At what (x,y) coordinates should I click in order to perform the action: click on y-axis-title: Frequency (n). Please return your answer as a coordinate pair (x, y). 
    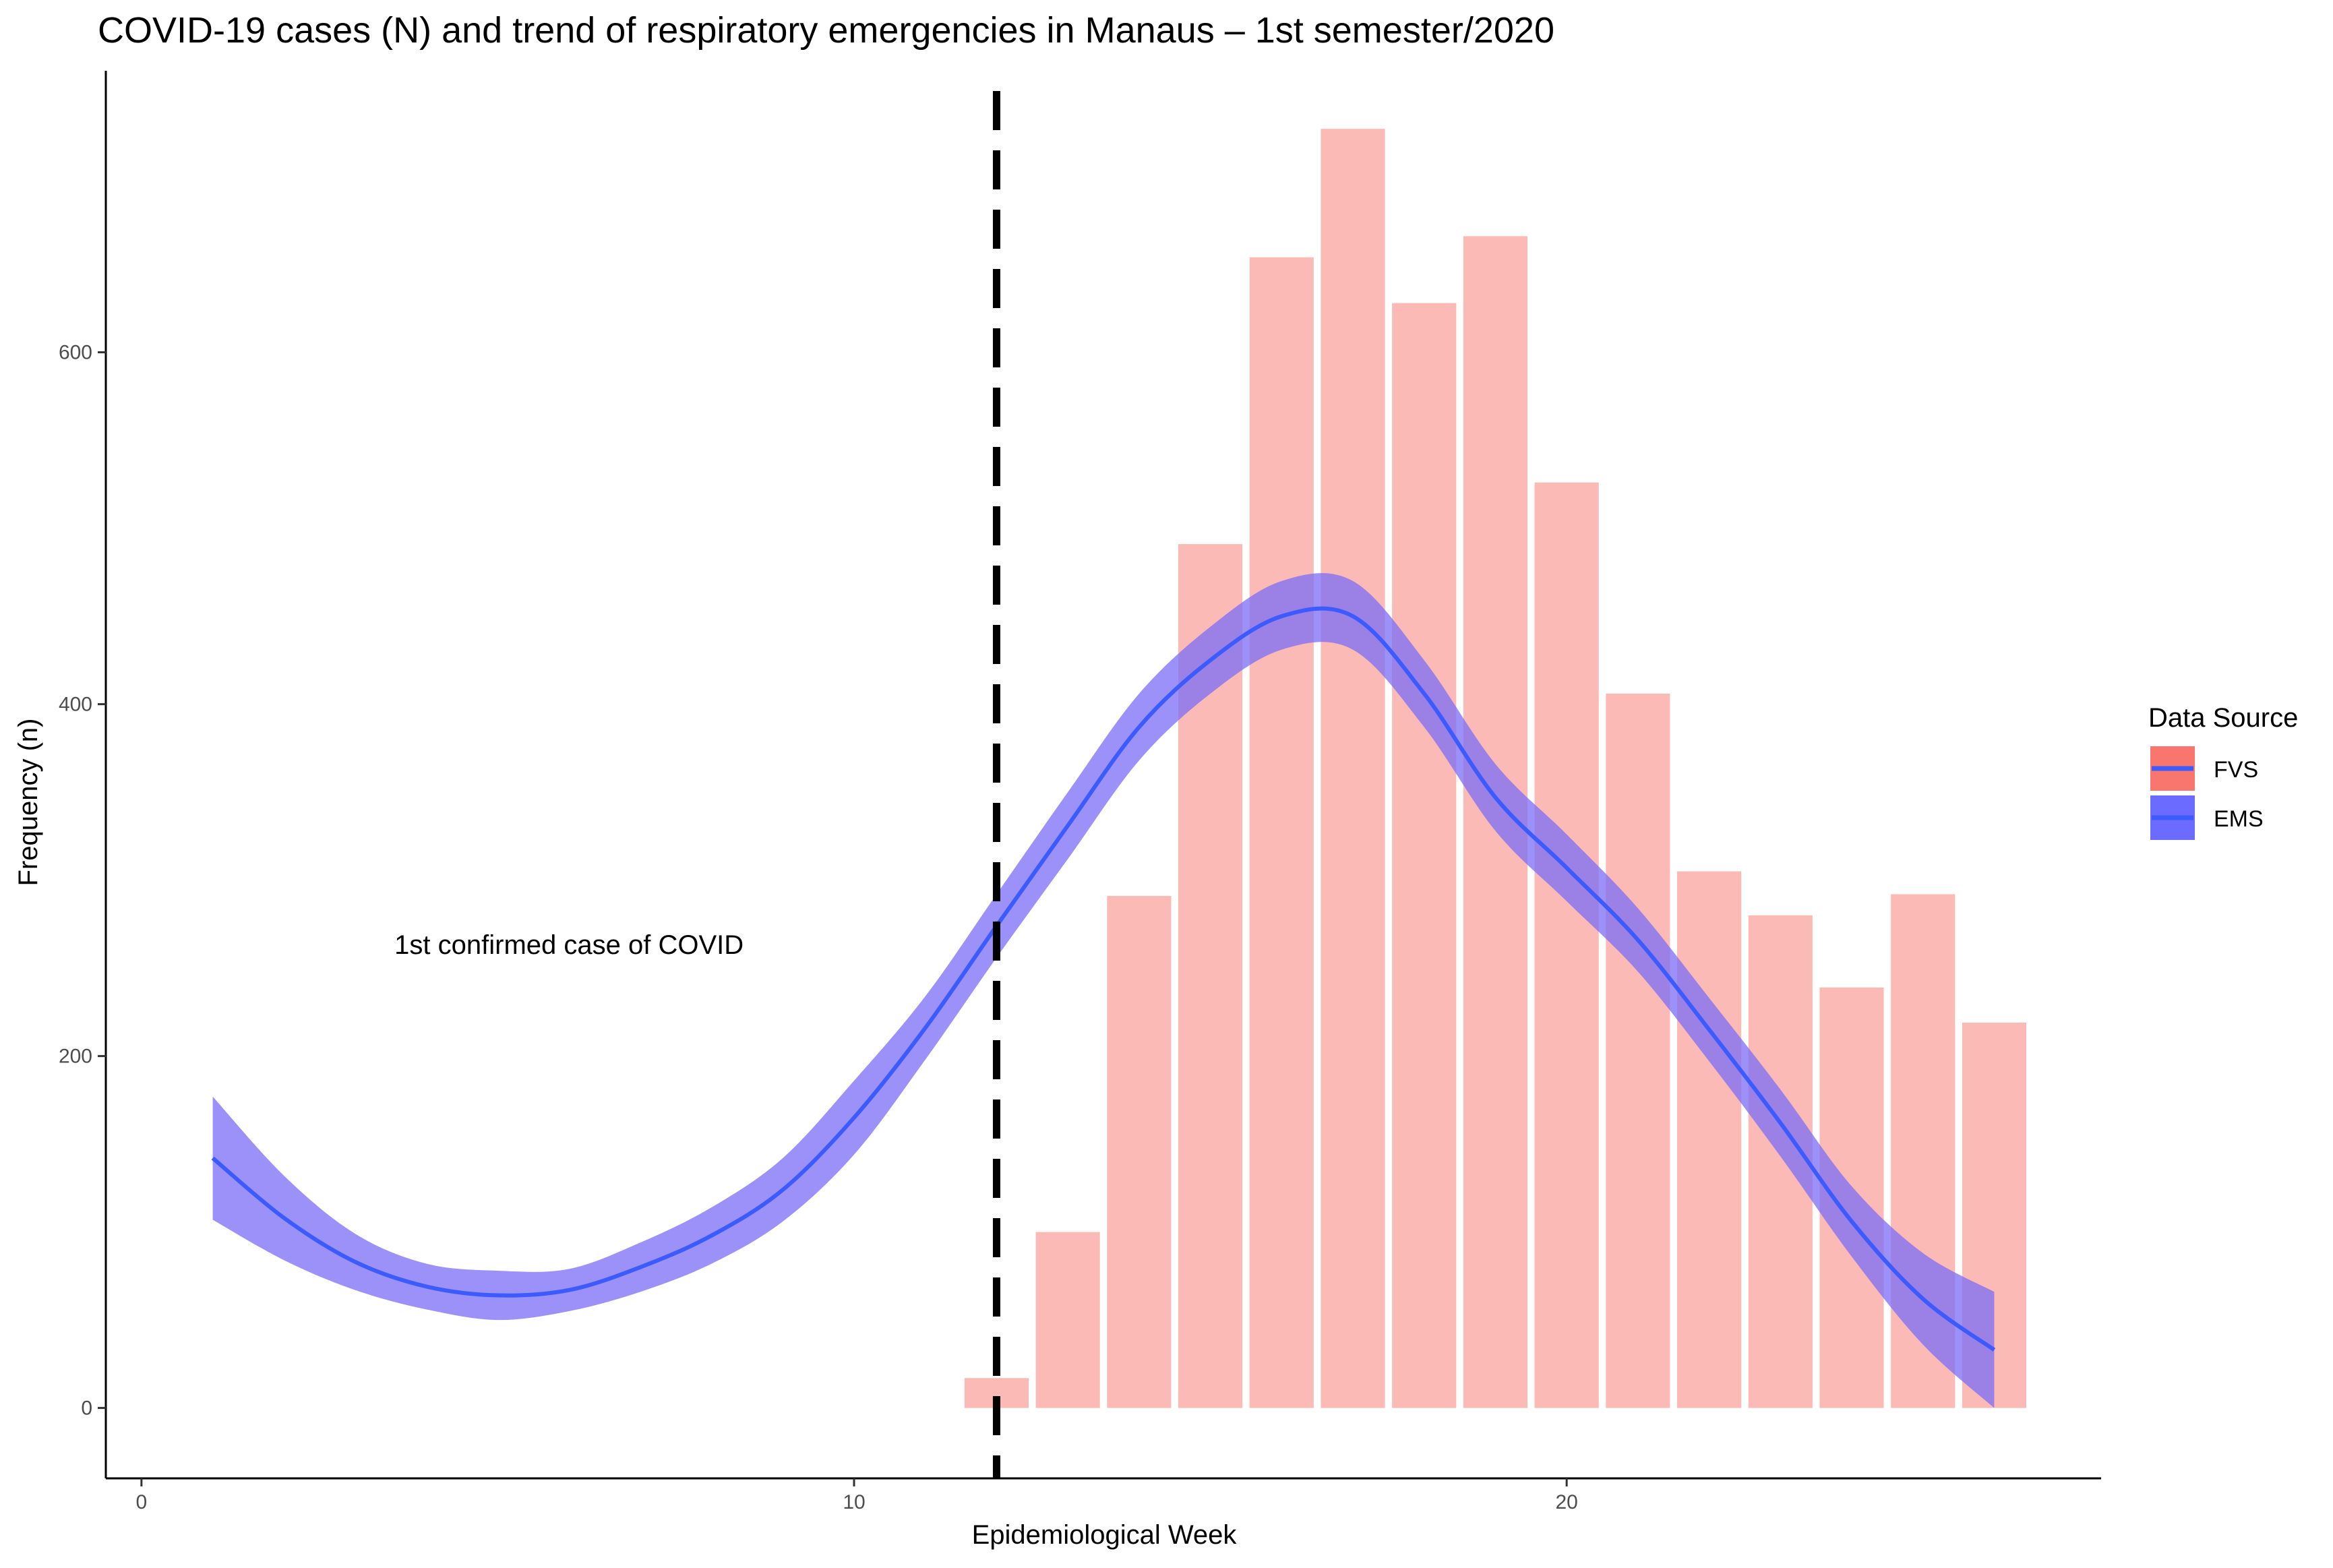
    Looking at the image, I should click on (28, 802).